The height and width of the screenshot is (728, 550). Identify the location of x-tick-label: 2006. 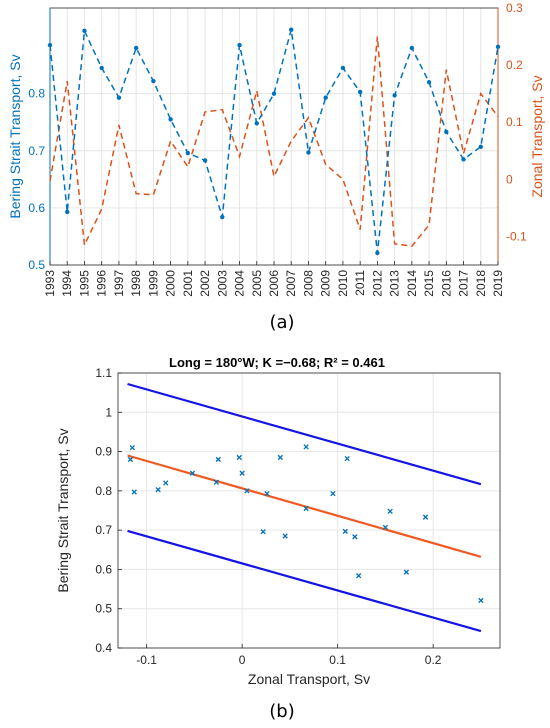
(274, 283).